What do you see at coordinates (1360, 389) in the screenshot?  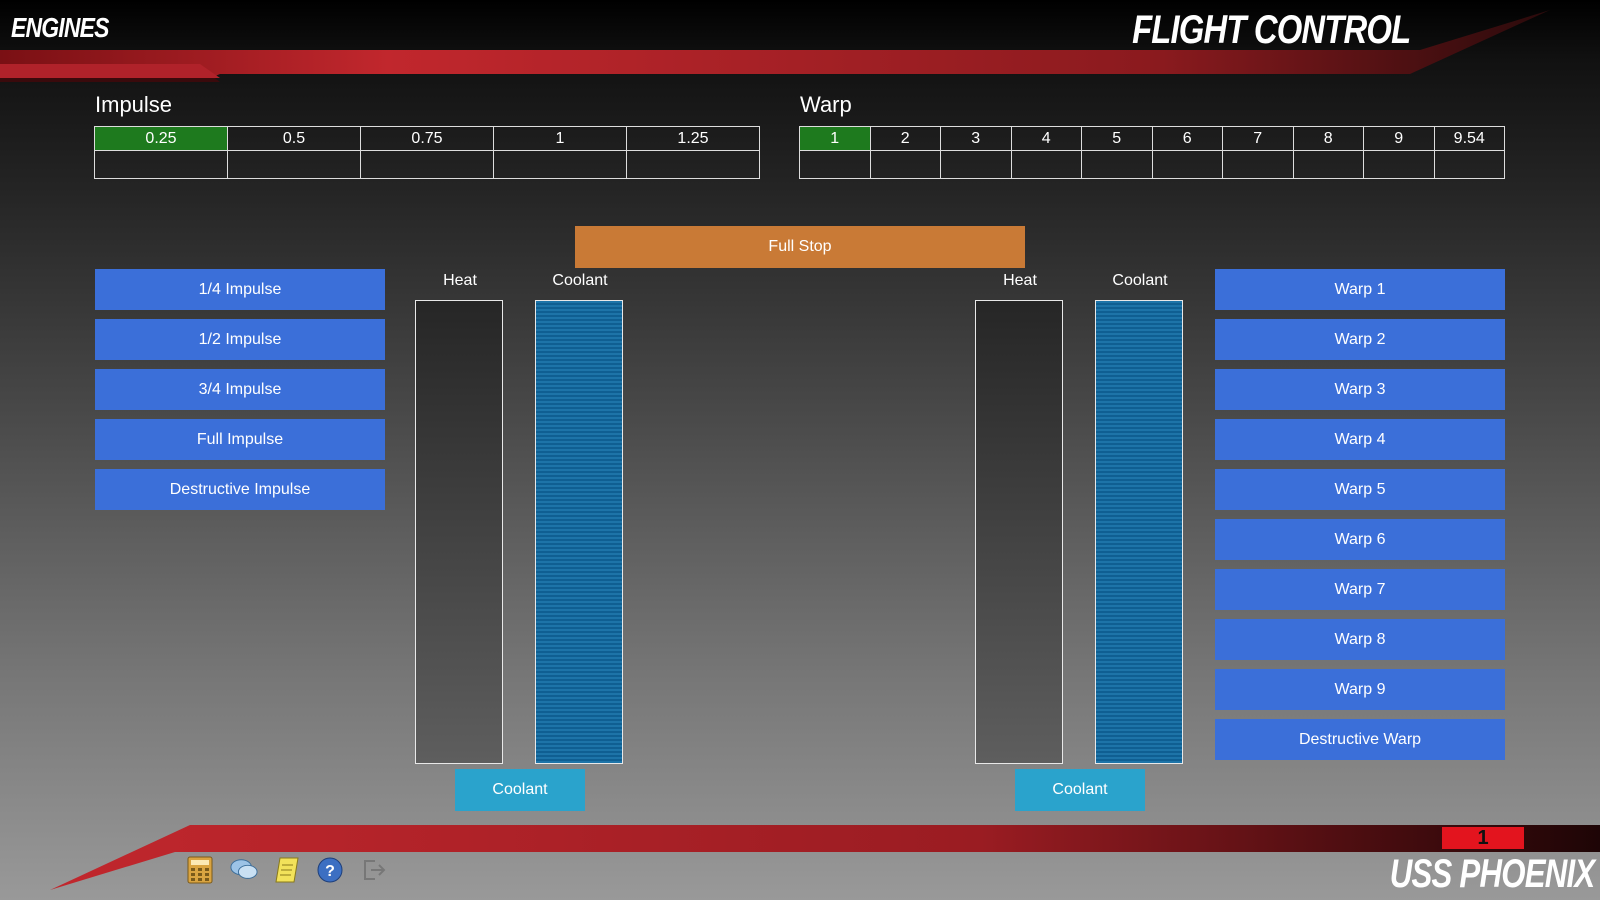 I see `warp-speed-button: Warp 3` at bounding box center [1360, 389].